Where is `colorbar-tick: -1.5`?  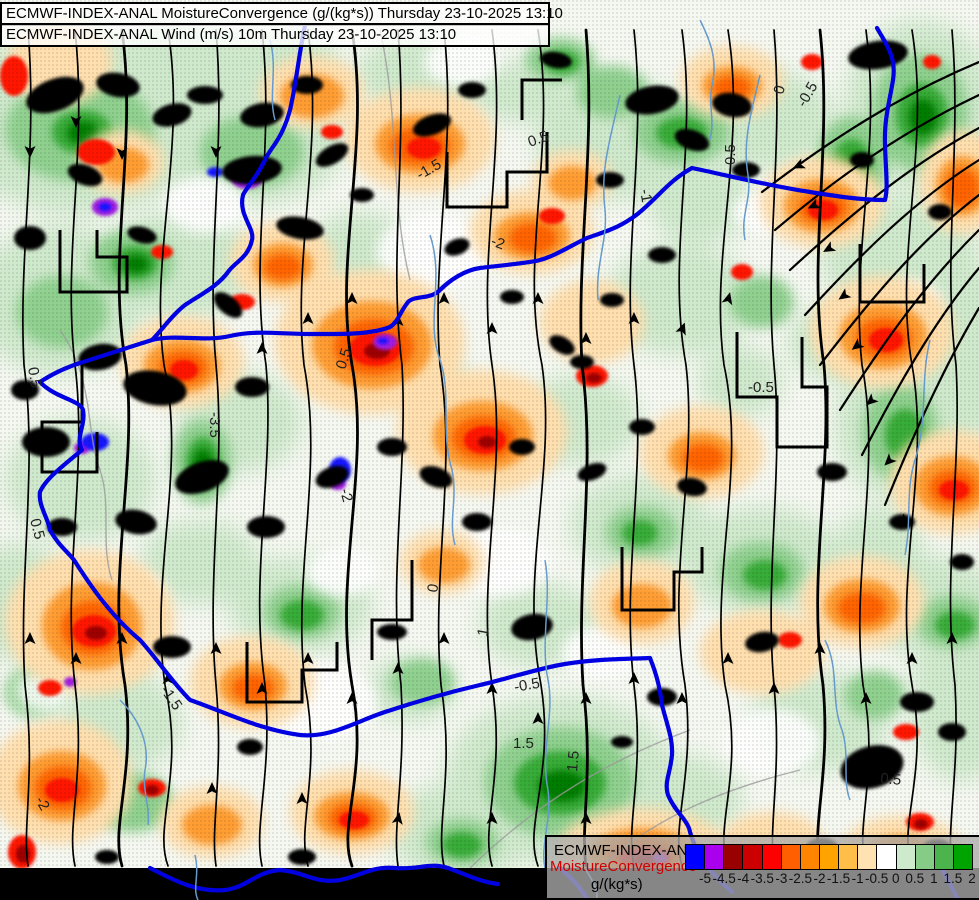
colorbar-tick: -1.5 is located at coordinates (838, 878).